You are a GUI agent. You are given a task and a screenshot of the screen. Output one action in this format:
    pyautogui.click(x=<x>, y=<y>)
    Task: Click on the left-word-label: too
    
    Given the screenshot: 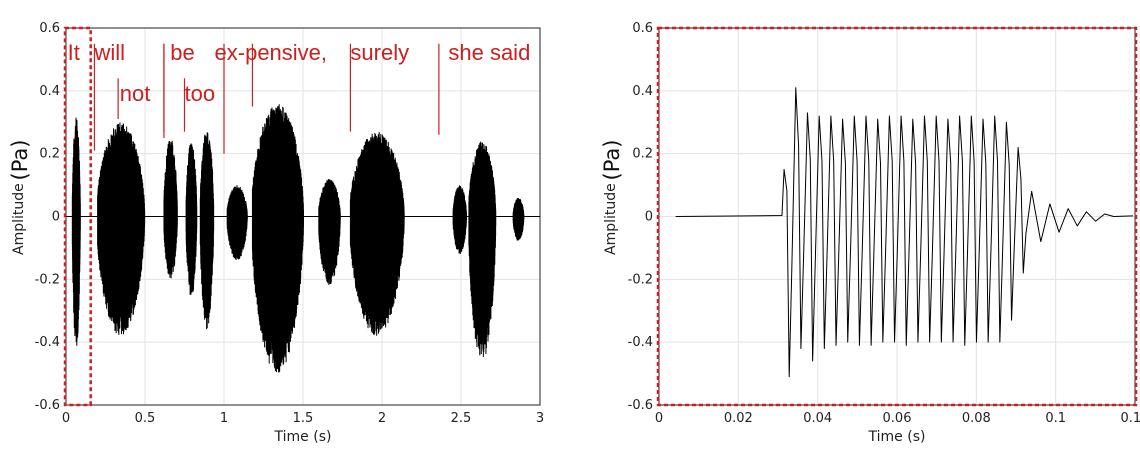 What is the action you would take?
    pyautogui.click(x=200, y=93)
    